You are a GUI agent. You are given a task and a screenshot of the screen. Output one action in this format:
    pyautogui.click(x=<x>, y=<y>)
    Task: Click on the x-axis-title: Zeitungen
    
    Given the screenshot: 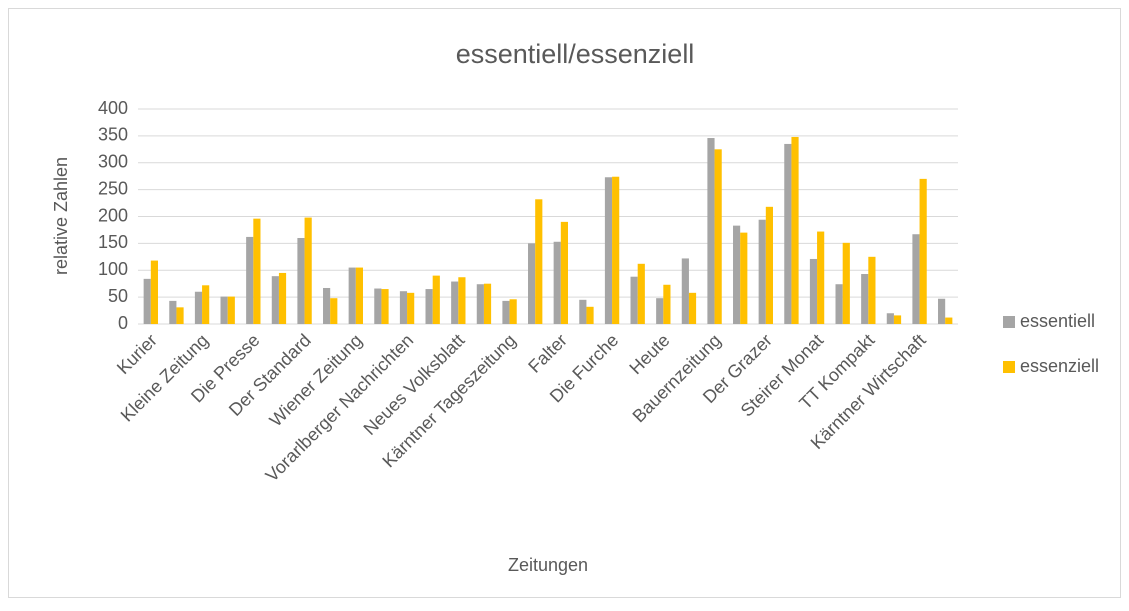 What is the action you would take?
    pyautogui.click(x=548, y=565)
    